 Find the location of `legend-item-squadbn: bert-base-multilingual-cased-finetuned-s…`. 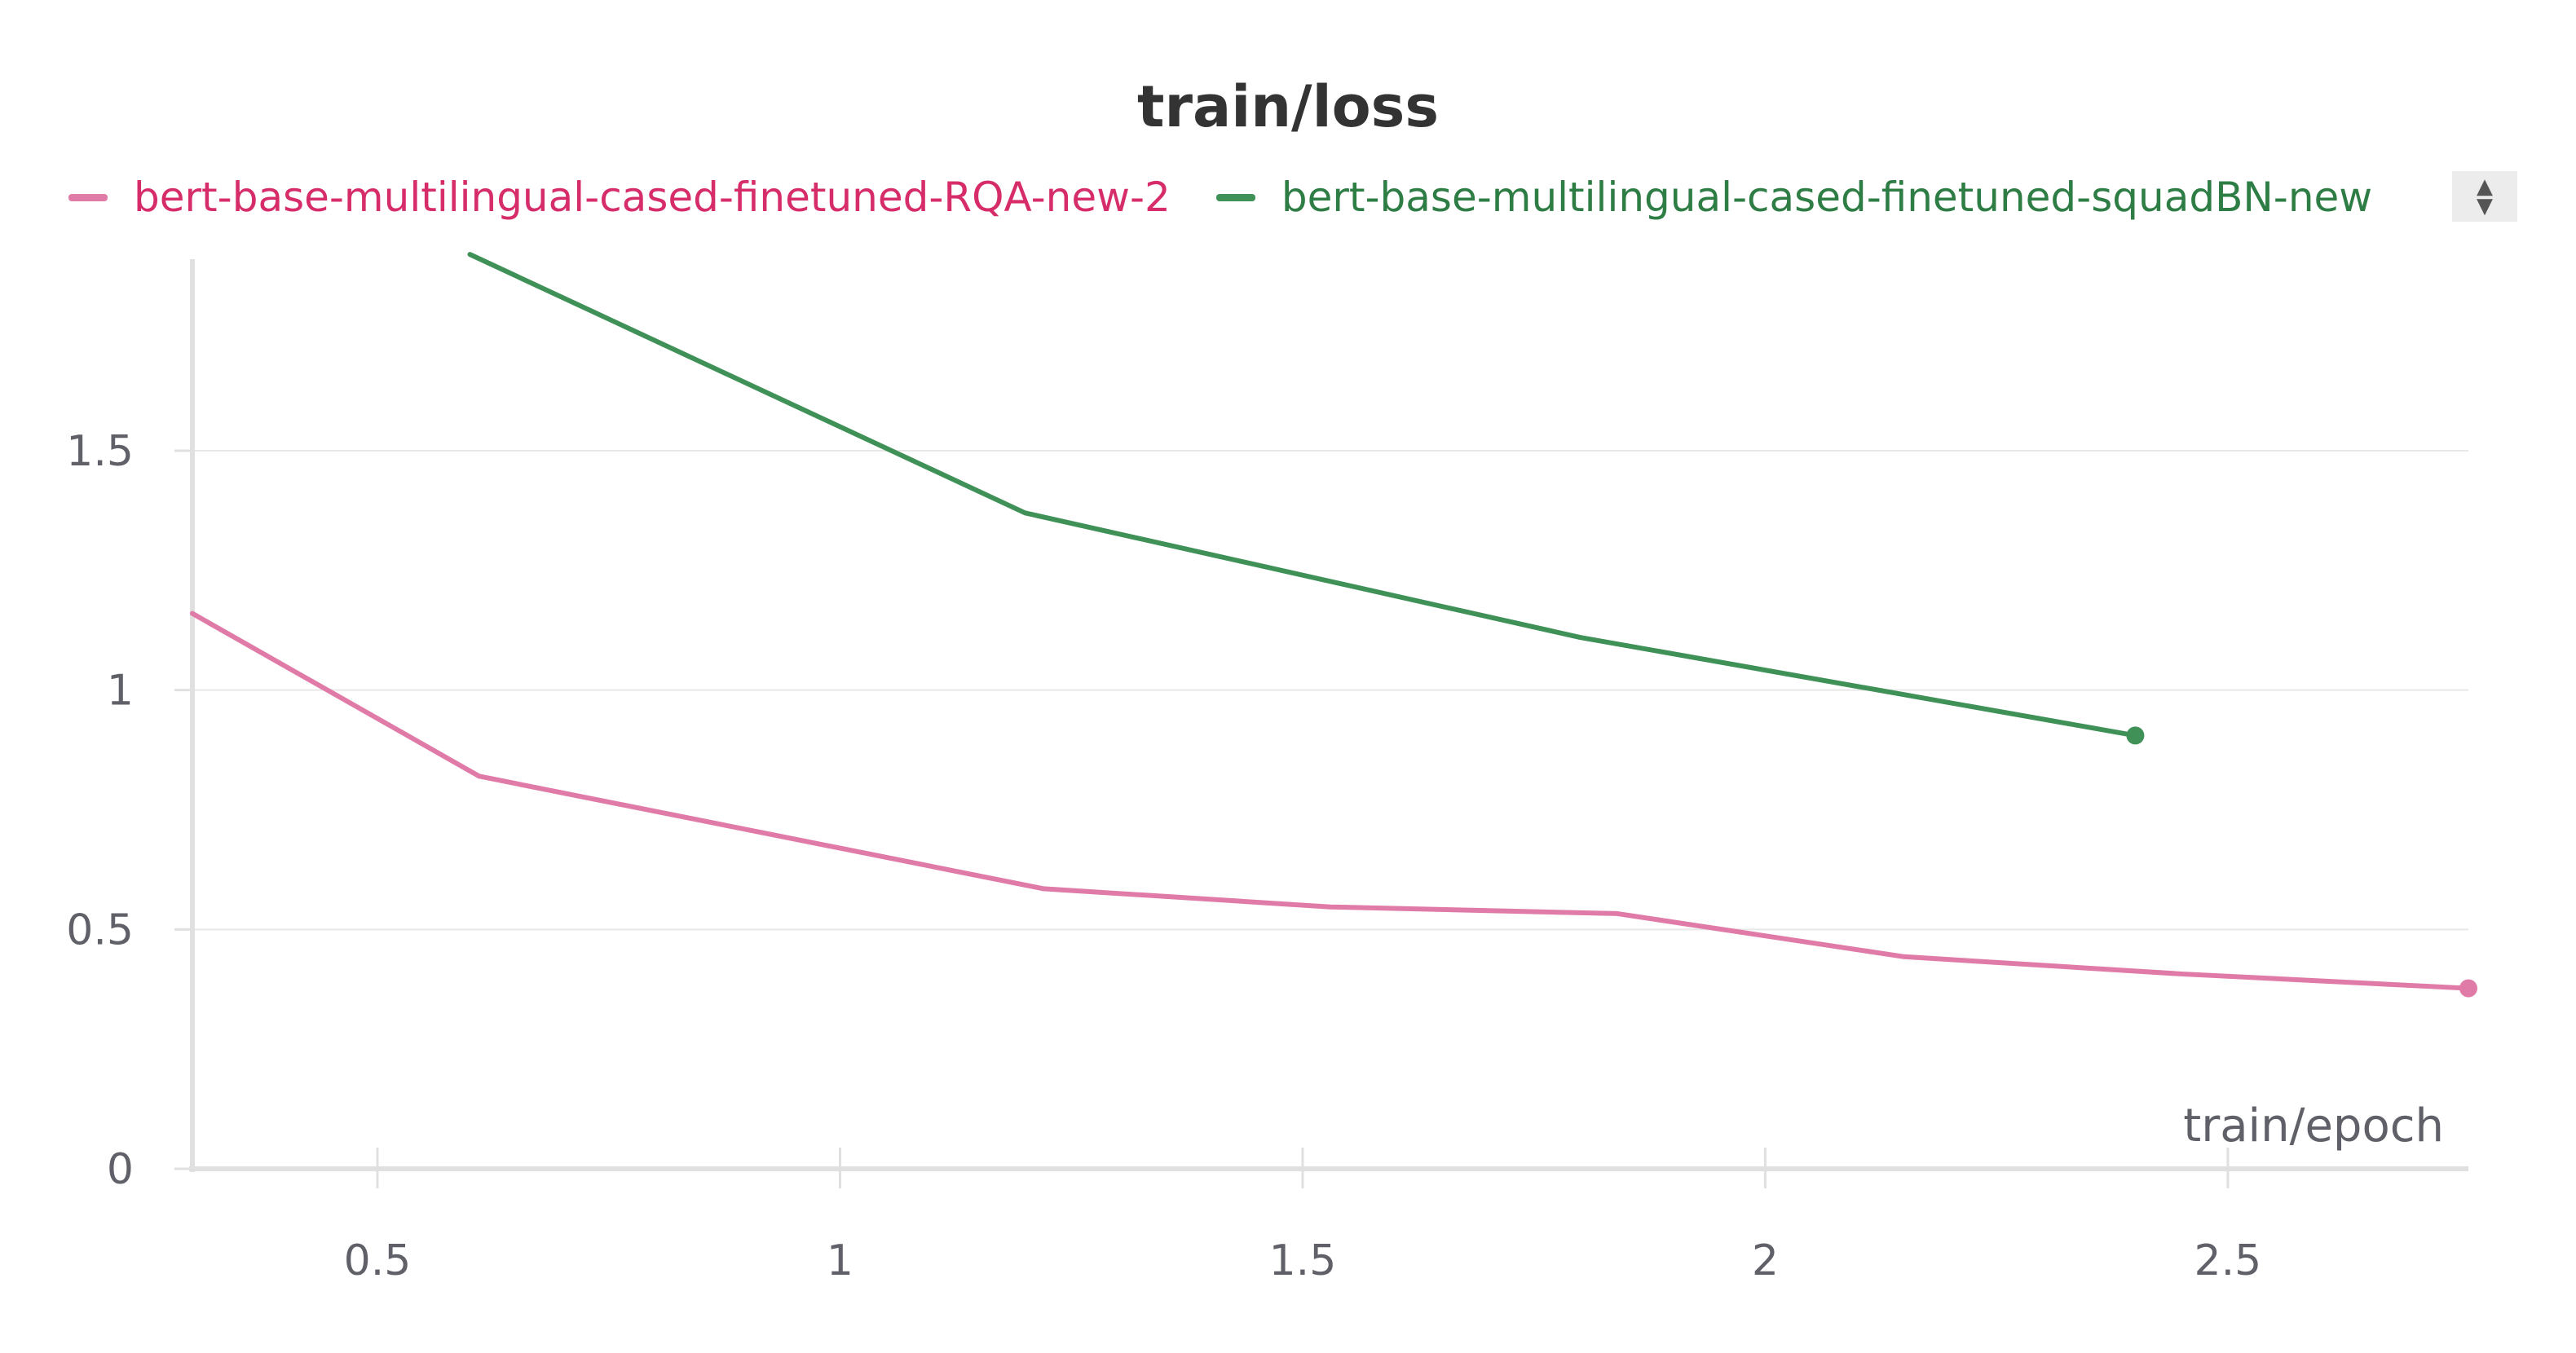

legend-item-squadbn: bert-base-multilingual-cased-finetuned-s… is located at coordinates (1794, 197).